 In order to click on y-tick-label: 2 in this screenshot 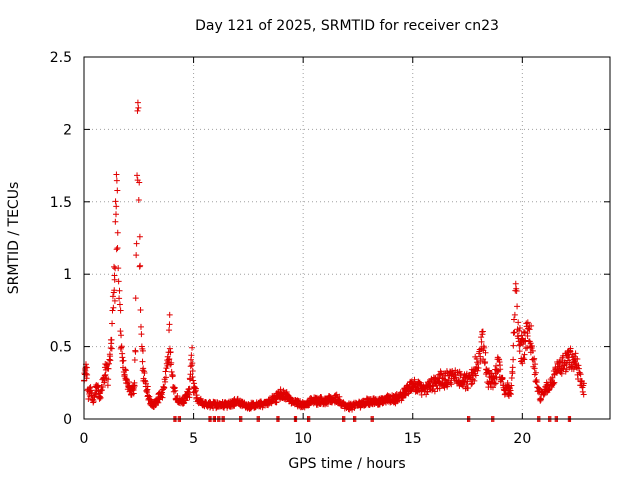, I will do `click(67, 130)`.